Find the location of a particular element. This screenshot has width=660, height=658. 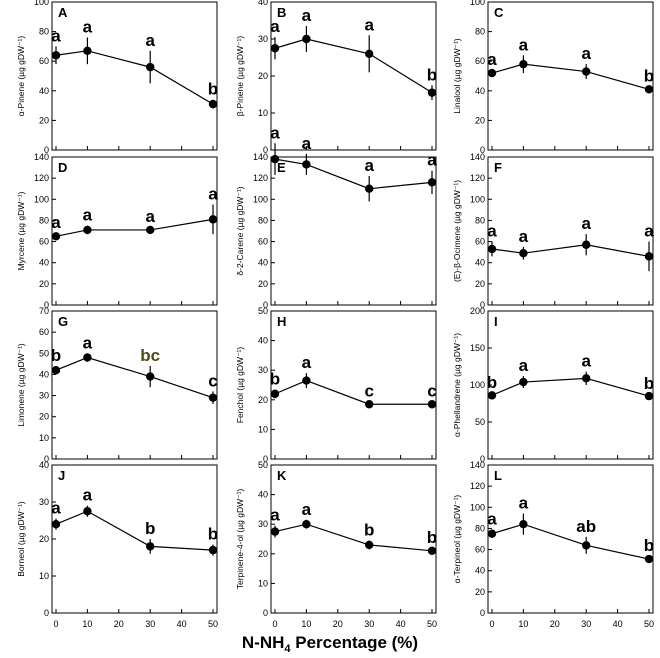

y-axis-label: δ-2-Carene (µg gDW⁻¹) is located at coordinates (240, 230).